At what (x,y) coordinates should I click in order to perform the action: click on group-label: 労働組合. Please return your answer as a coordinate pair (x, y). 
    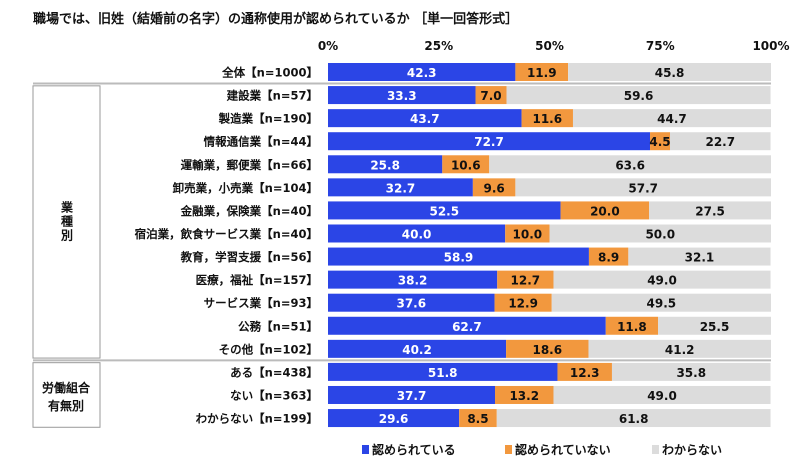
    Looking at the image, I should click on (66, 387).